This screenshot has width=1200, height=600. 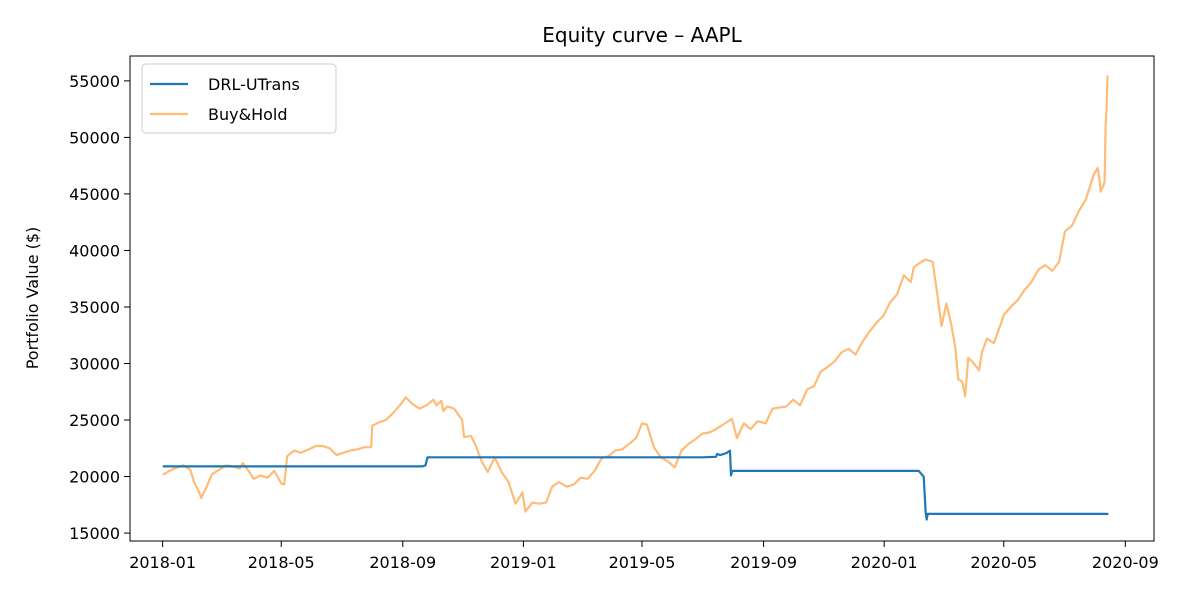 I want to click on chart-title: Equity curve – AAPL, so click(x=642, y=35).